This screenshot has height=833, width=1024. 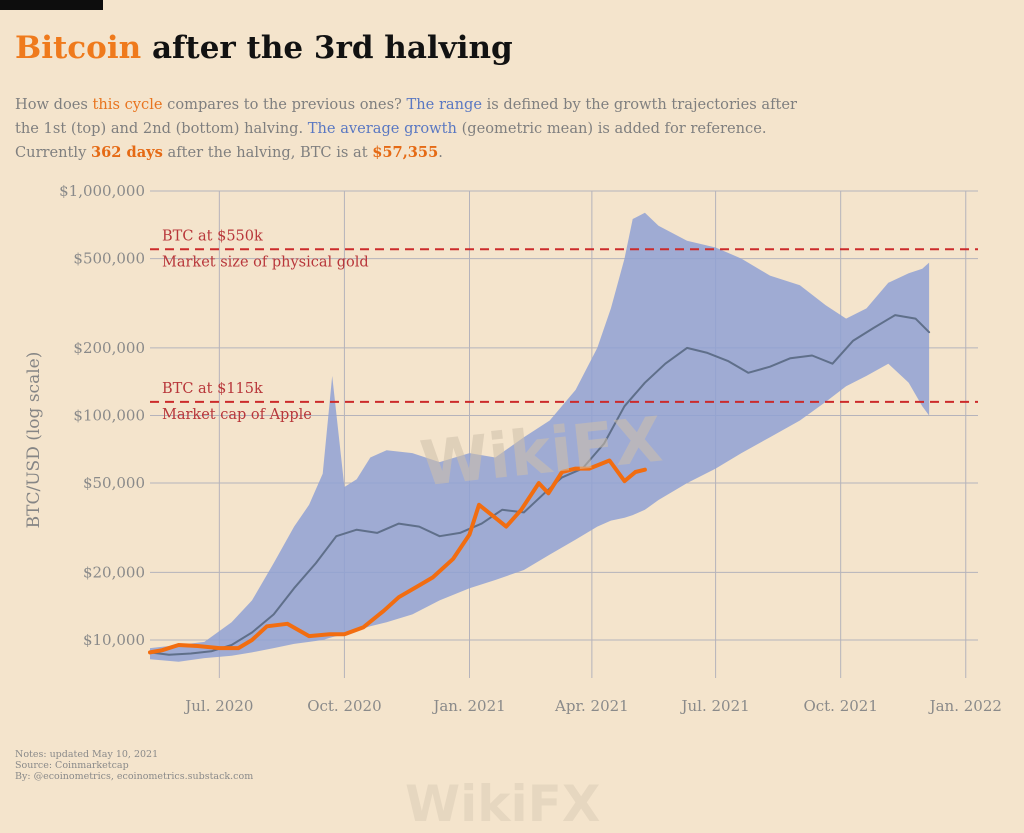 I want to click on subtitle-text: ., so click(x=440, y=152).